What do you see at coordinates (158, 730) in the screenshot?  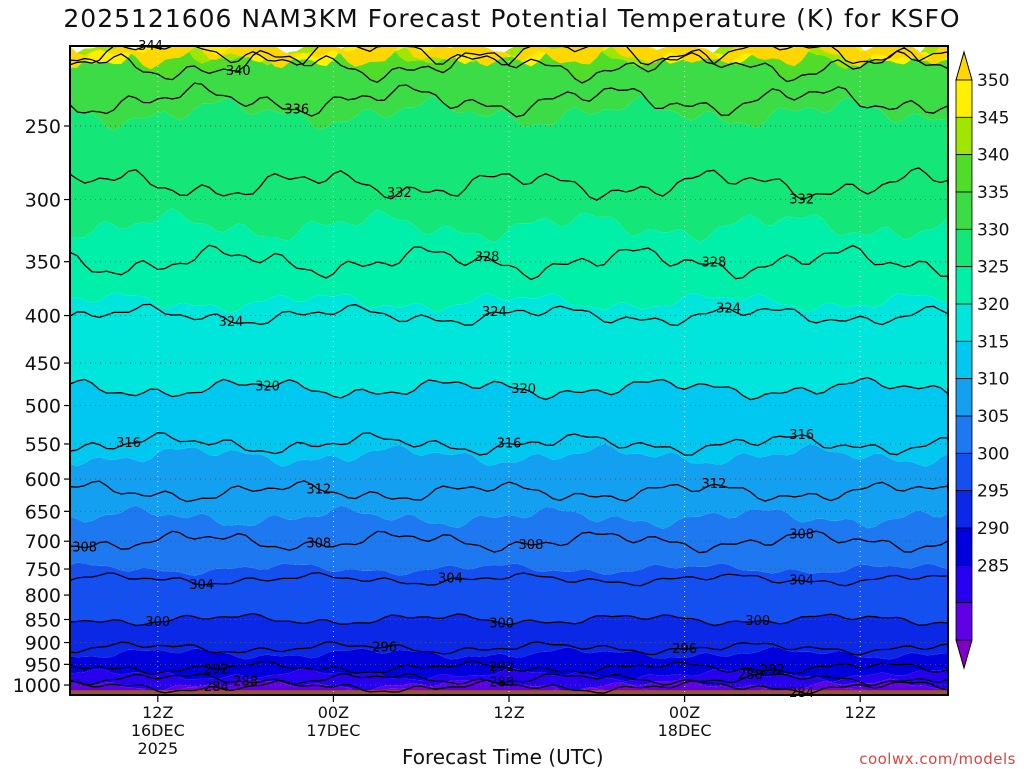 I see `x-tick-label: 16DEC` at bounding box center [158, 730].